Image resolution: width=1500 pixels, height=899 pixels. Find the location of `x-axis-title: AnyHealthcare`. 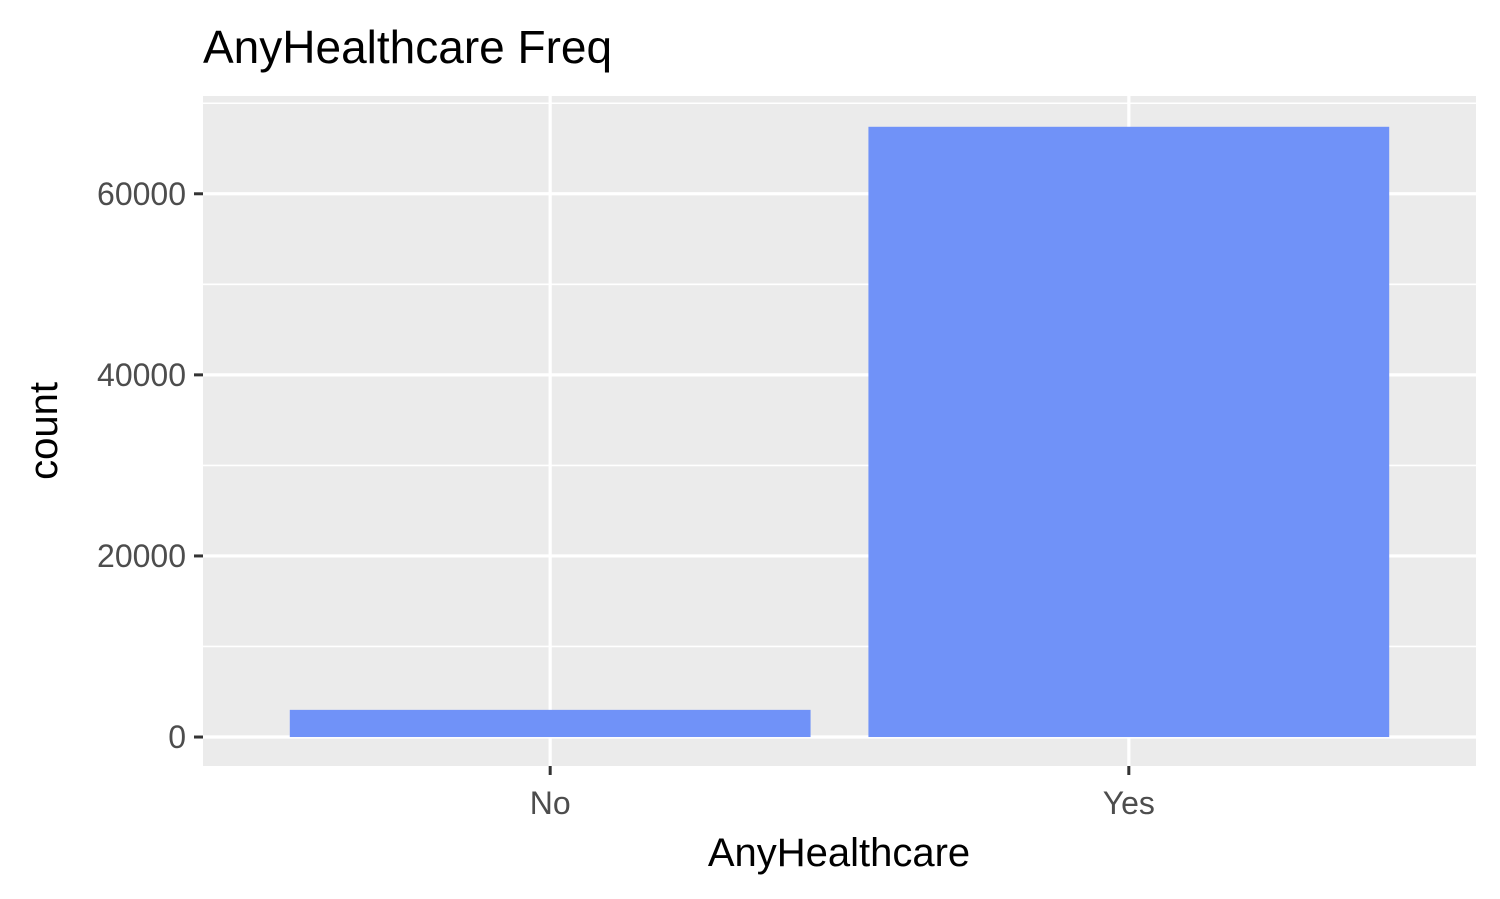

x-axis-title: AnyHealthcare is located at coordinates (839, 853).